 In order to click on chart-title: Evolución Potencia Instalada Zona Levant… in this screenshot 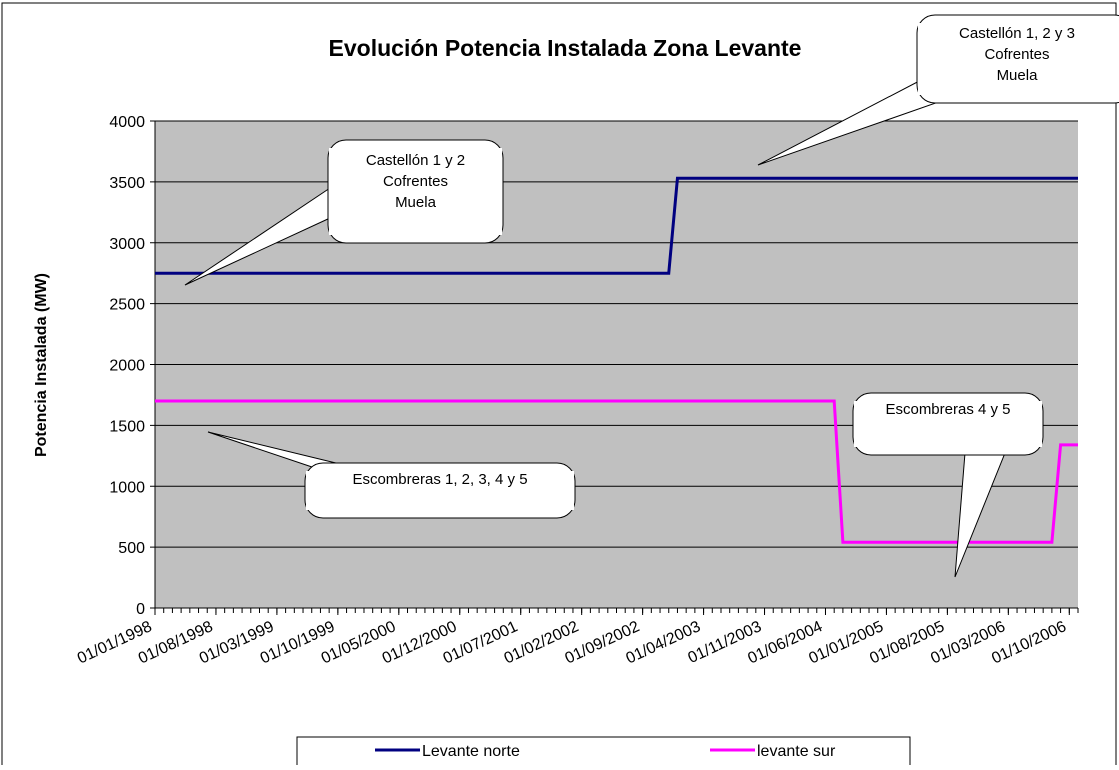, I will do `click(565, 48)`.